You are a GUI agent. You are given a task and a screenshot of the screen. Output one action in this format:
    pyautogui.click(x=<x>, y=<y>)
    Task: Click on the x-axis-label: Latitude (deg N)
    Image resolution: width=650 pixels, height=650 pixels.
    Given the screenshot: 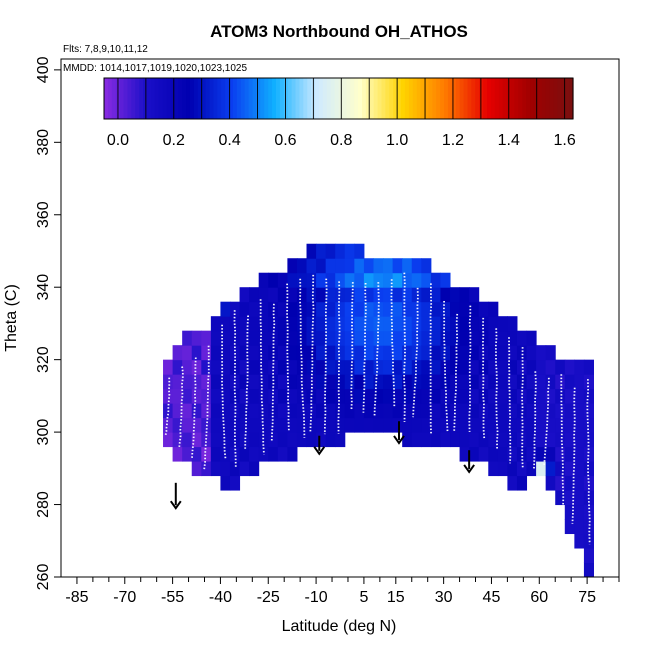 What is the action you would take?
    pyautogui.click(x=339, y=626)
    